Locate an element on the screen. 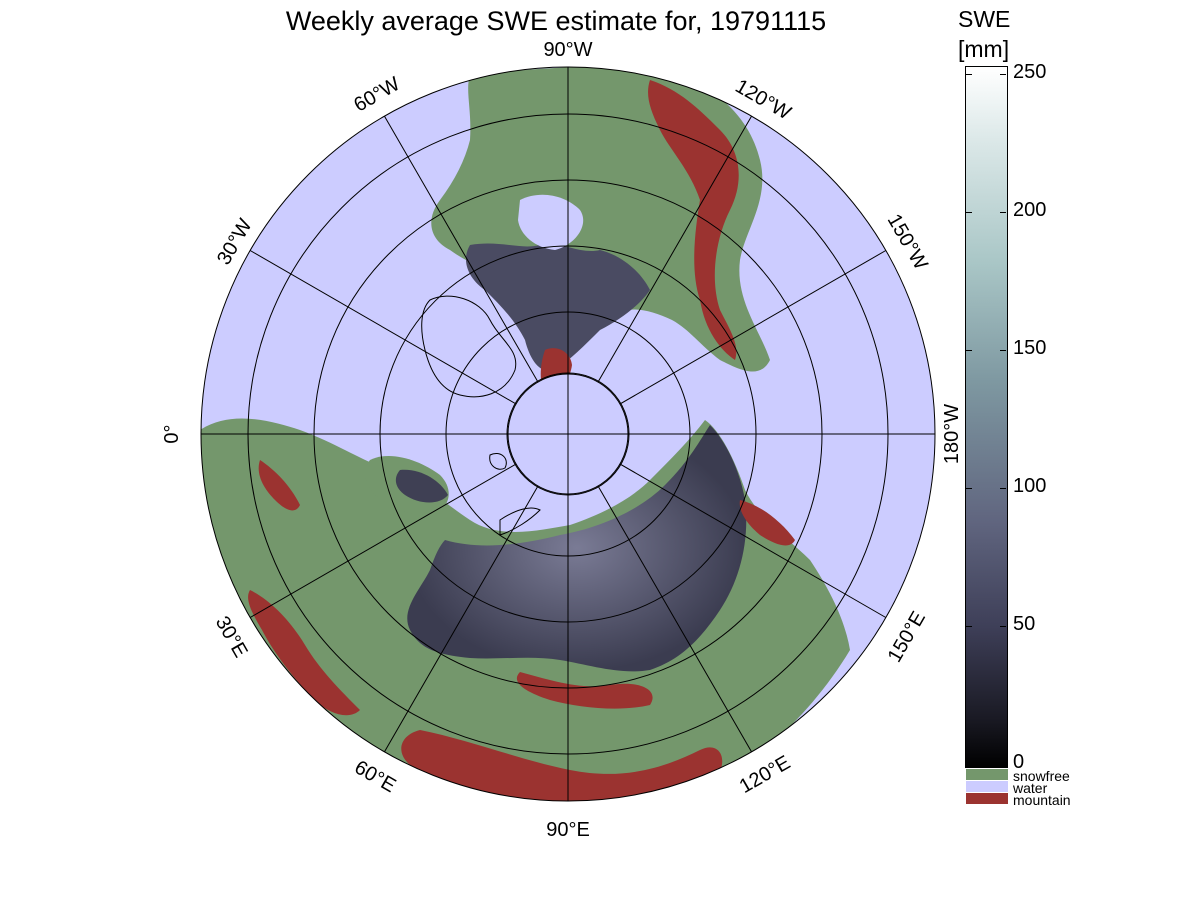  novaya-zemlya is located at coordinates (520, 521).